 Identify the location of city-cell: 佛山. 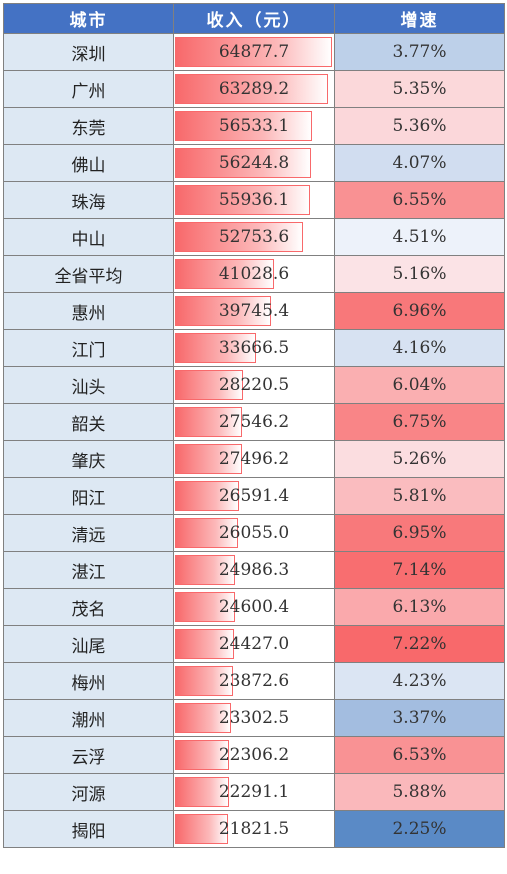
(88, 163).